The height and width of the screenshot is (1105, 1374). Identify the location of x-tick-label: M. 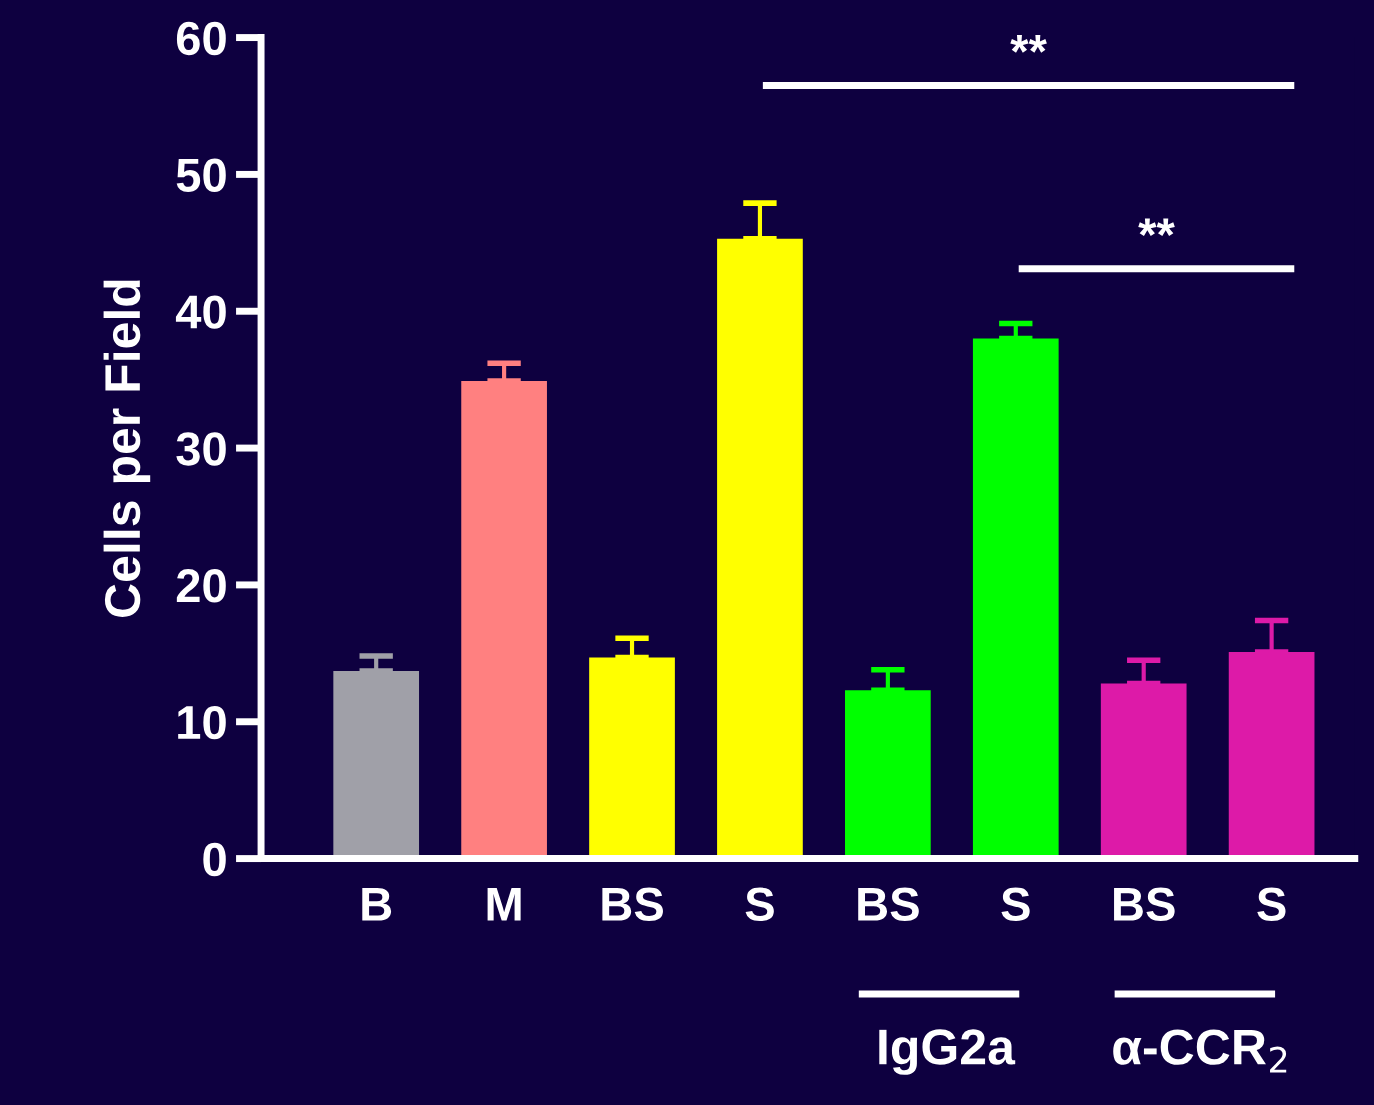
(504, 904).